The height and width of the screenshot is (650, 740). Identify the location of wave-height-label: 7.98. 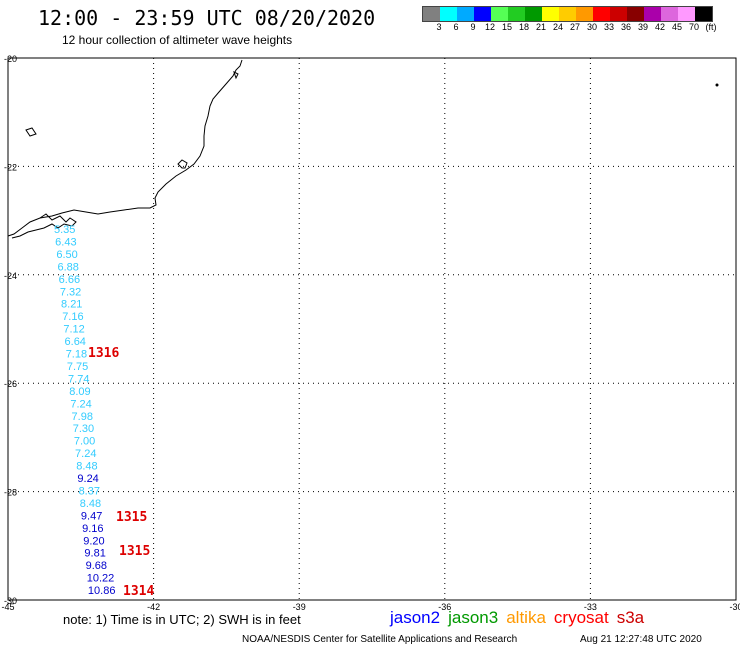
(82, 417).